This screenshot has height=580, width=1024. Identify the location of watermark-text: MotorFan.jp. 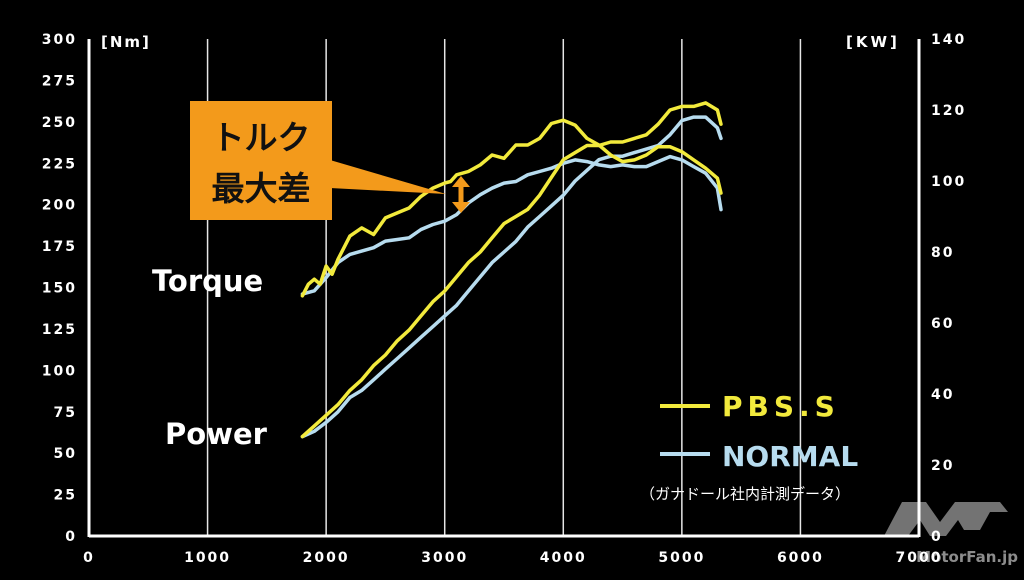
(967, 557).